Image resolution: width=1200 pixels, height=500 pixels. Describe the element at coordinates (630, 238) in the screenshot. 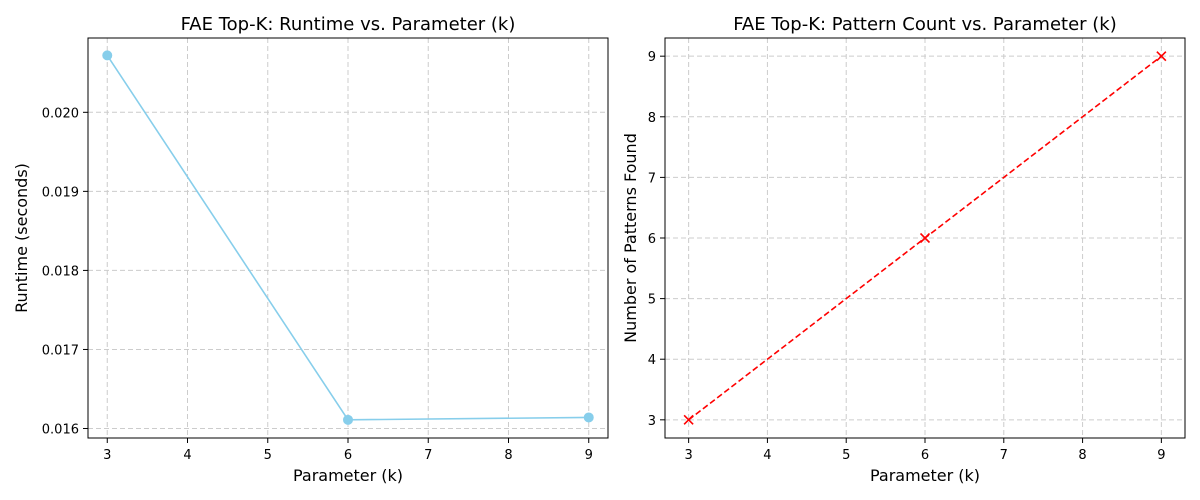

I see `pattern-count-y-axis-label: Number of Patterns Found` at that location.